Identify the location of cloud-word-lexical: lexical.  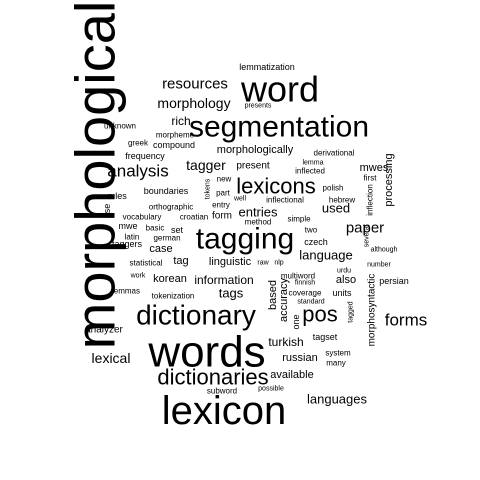
(111, 358).